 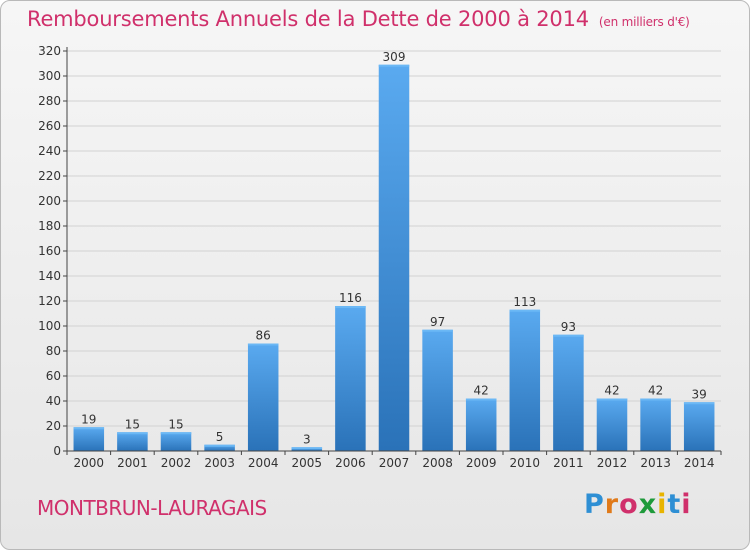 What do you see at coordinates (219, 463) in the screenshot?
I see `x-tick-label: 2003` at bounding box center [219, 463].